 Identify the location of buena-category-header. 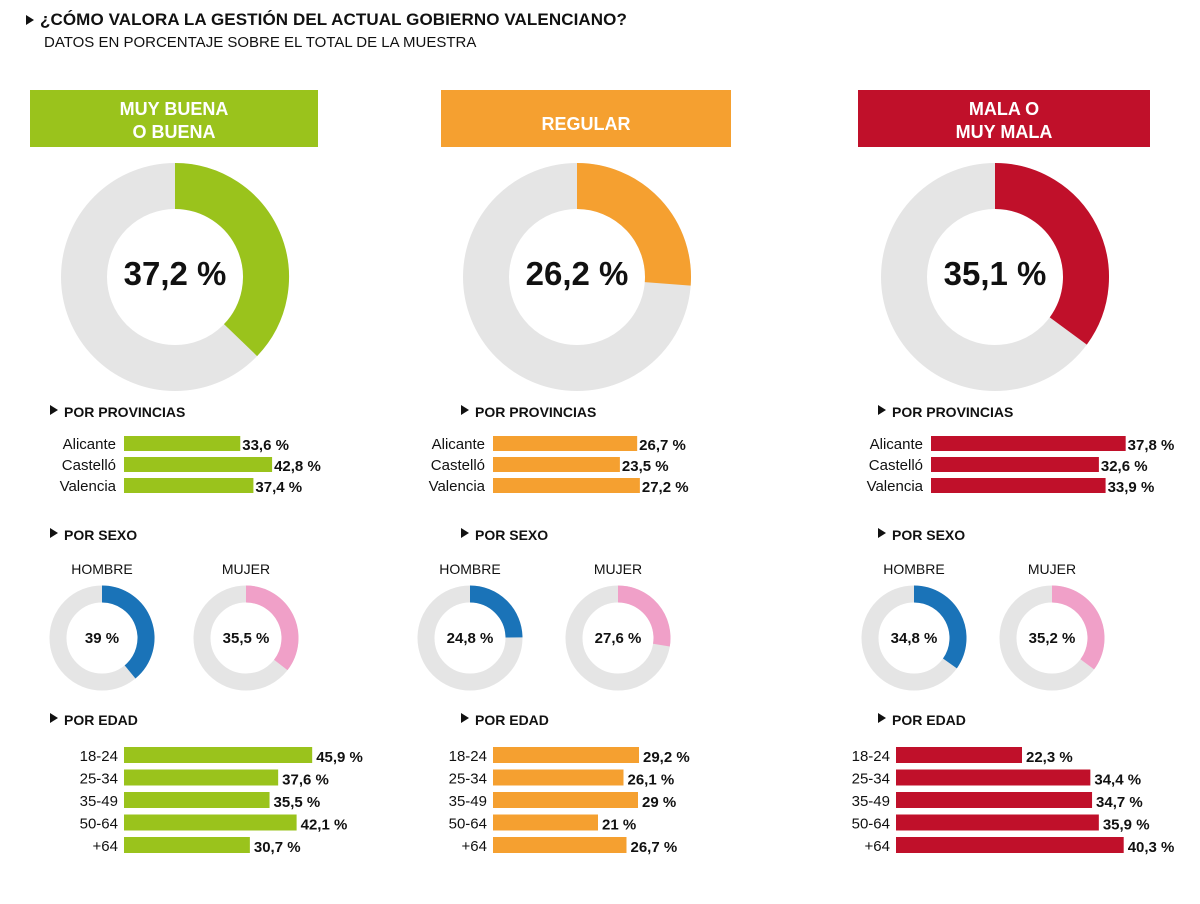
(174, 118).